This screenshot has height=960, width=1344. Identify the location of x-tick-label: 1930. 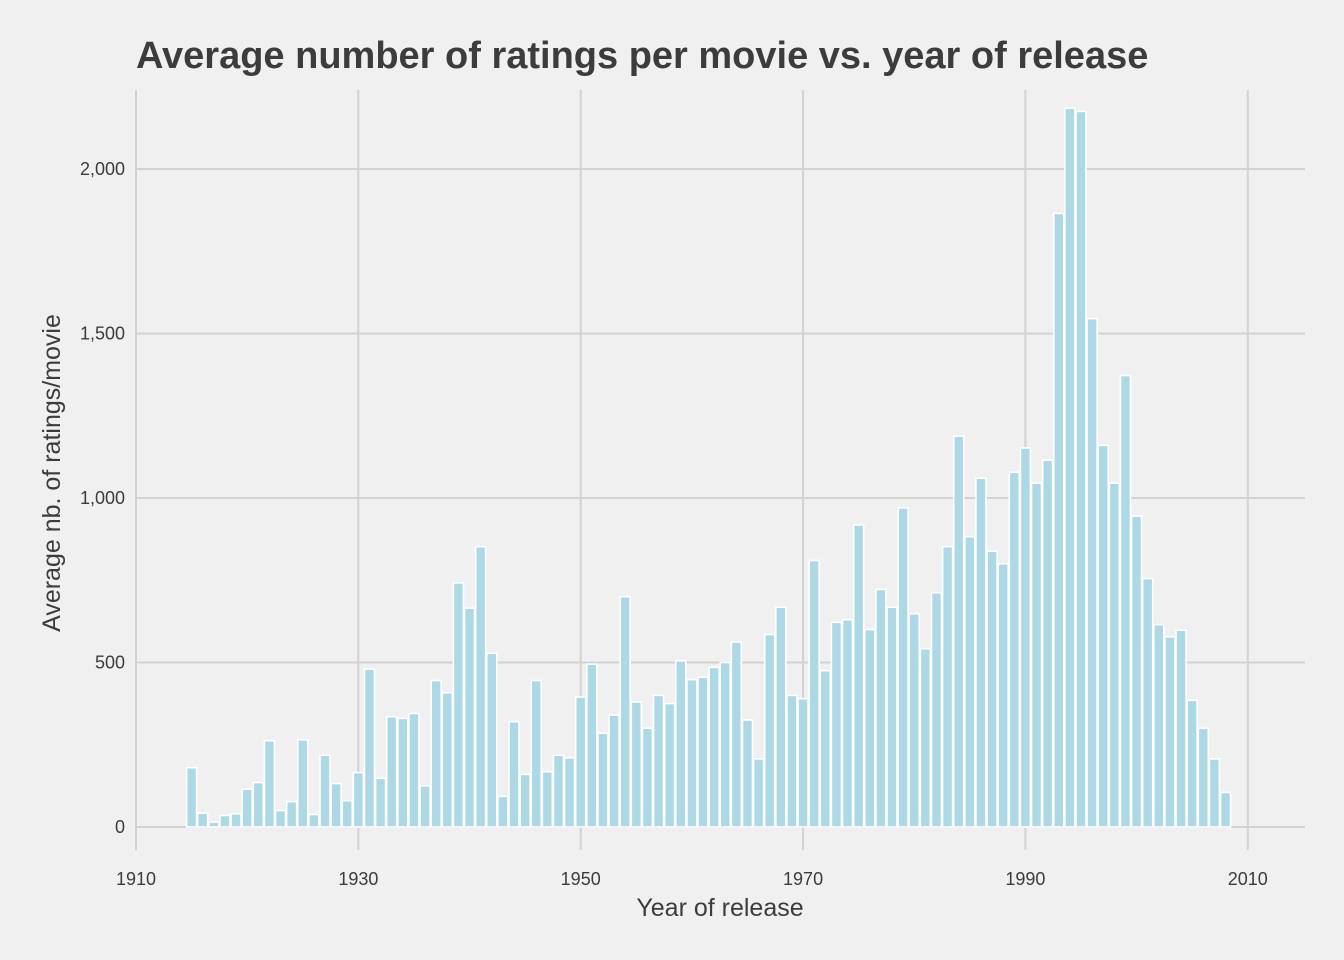
(358, 879).